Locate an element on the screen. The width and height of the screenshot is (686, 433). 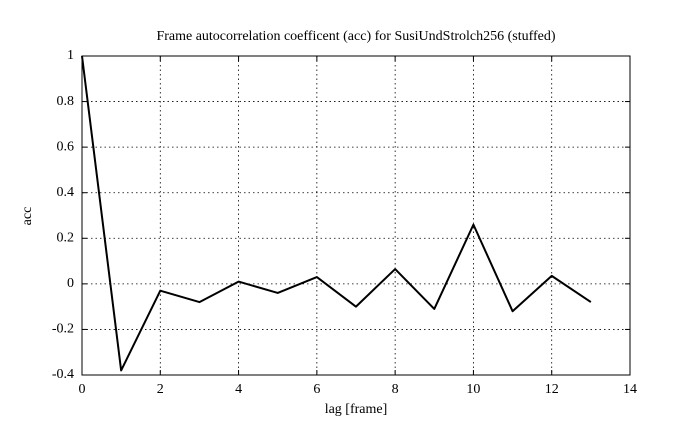
x-tick-label: 14 is located at coordinates (630, 389).